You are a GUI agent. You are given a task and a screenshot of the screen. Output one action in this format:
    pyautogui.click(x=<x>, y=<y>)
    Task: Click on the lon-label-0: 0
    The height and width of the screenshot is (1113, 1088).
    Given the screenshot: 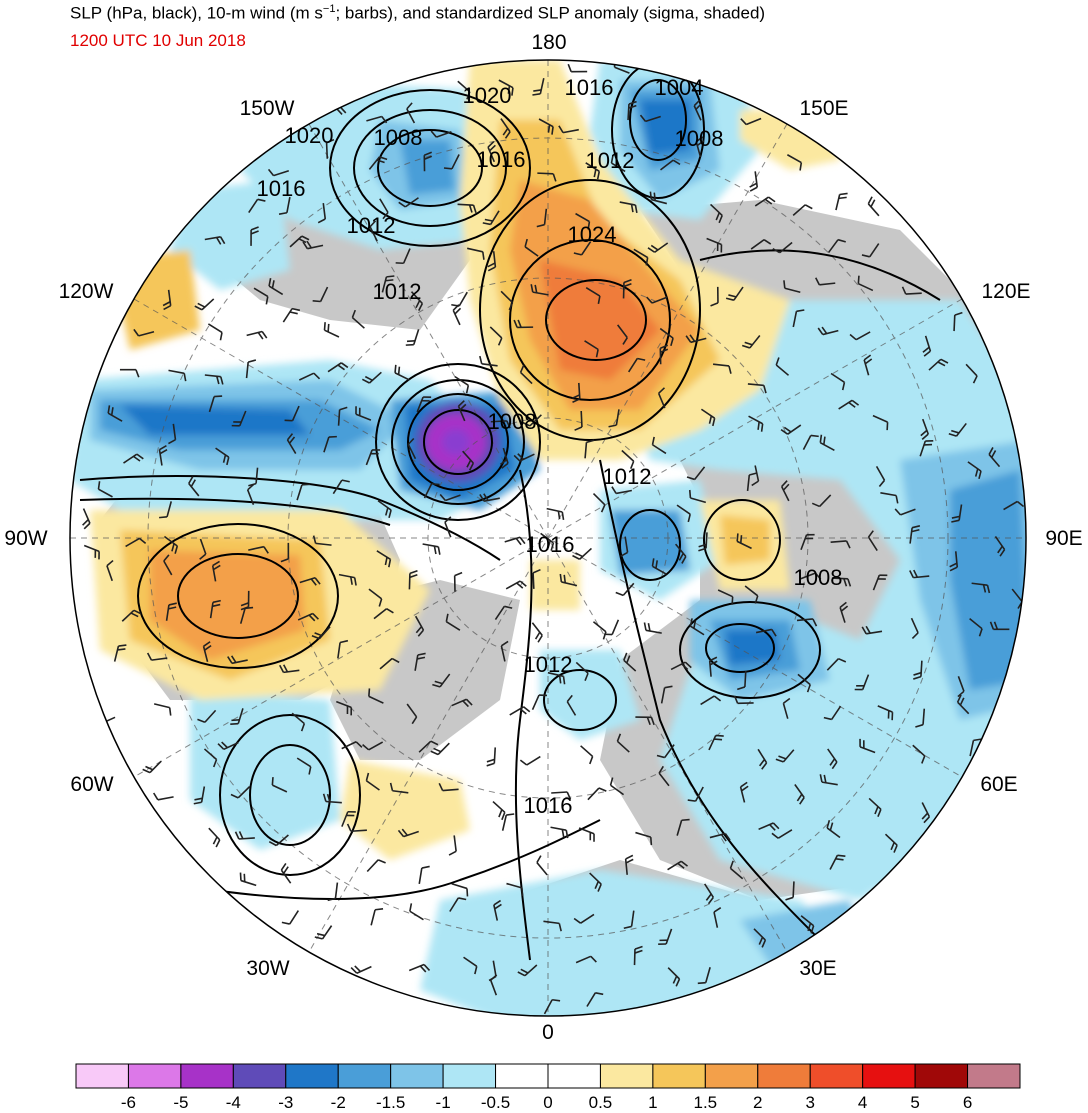 What is the action you would take?
    pyautogui.click(x=548, y=1033)
    